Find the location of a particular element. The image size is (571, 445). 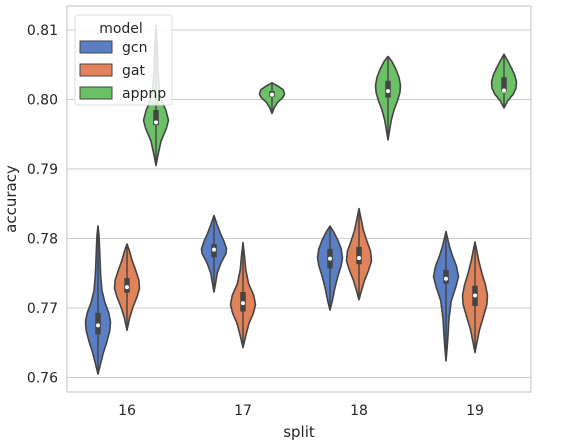

legend-swatch-appnp is located at coordinates (96, 93).